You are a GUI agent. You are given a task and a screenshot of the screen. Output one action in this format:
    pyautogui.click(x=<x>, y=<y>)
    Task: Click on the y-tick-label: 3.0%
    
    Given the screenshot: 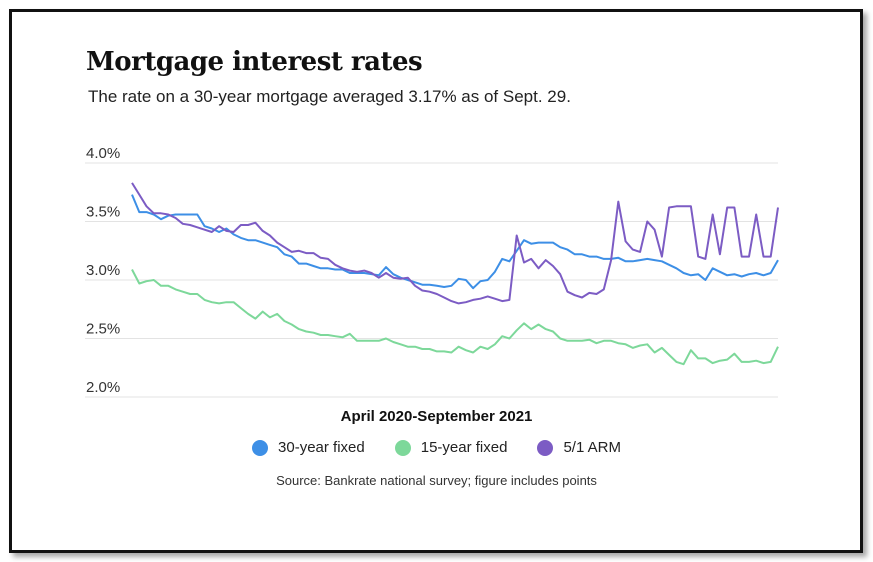 What is the action you would take?
    pyautogui.click(x=103, y=270)
    